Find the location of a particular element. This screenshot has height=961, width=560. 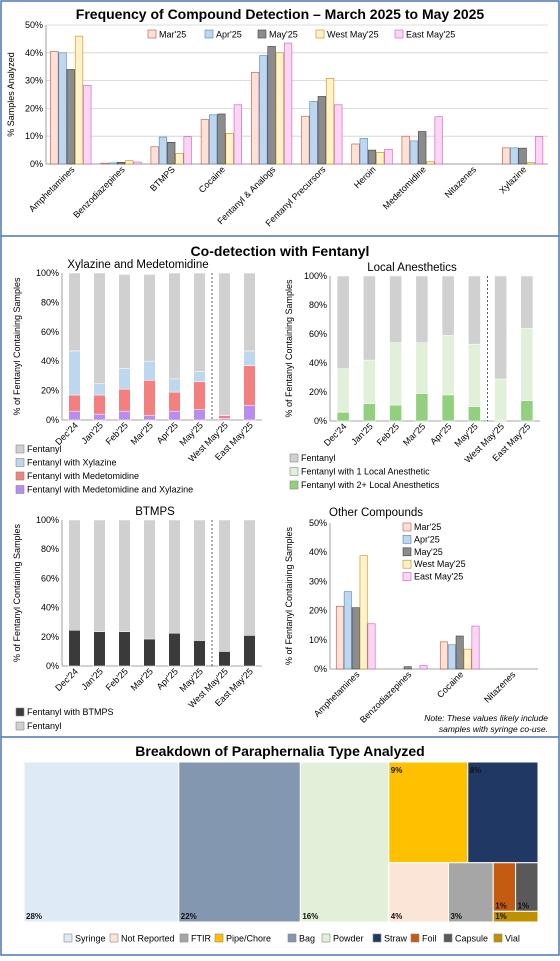

chart-title: Xylazine and Medetomidine is located at coordinates (137, 265).